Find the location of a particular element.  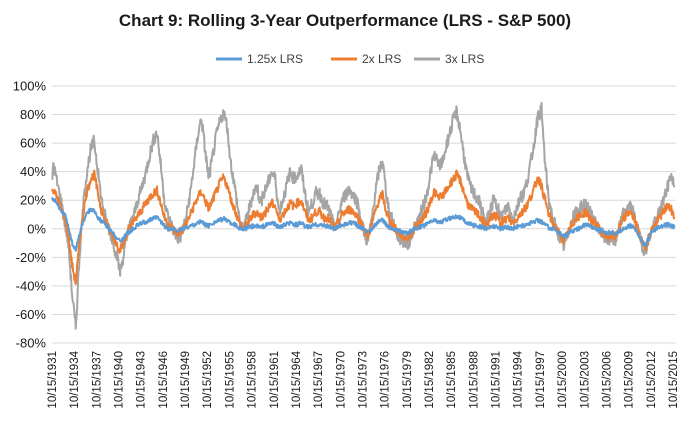

legend-label-3x-lrs: 3x LRS is located at coordinates (464, 59).